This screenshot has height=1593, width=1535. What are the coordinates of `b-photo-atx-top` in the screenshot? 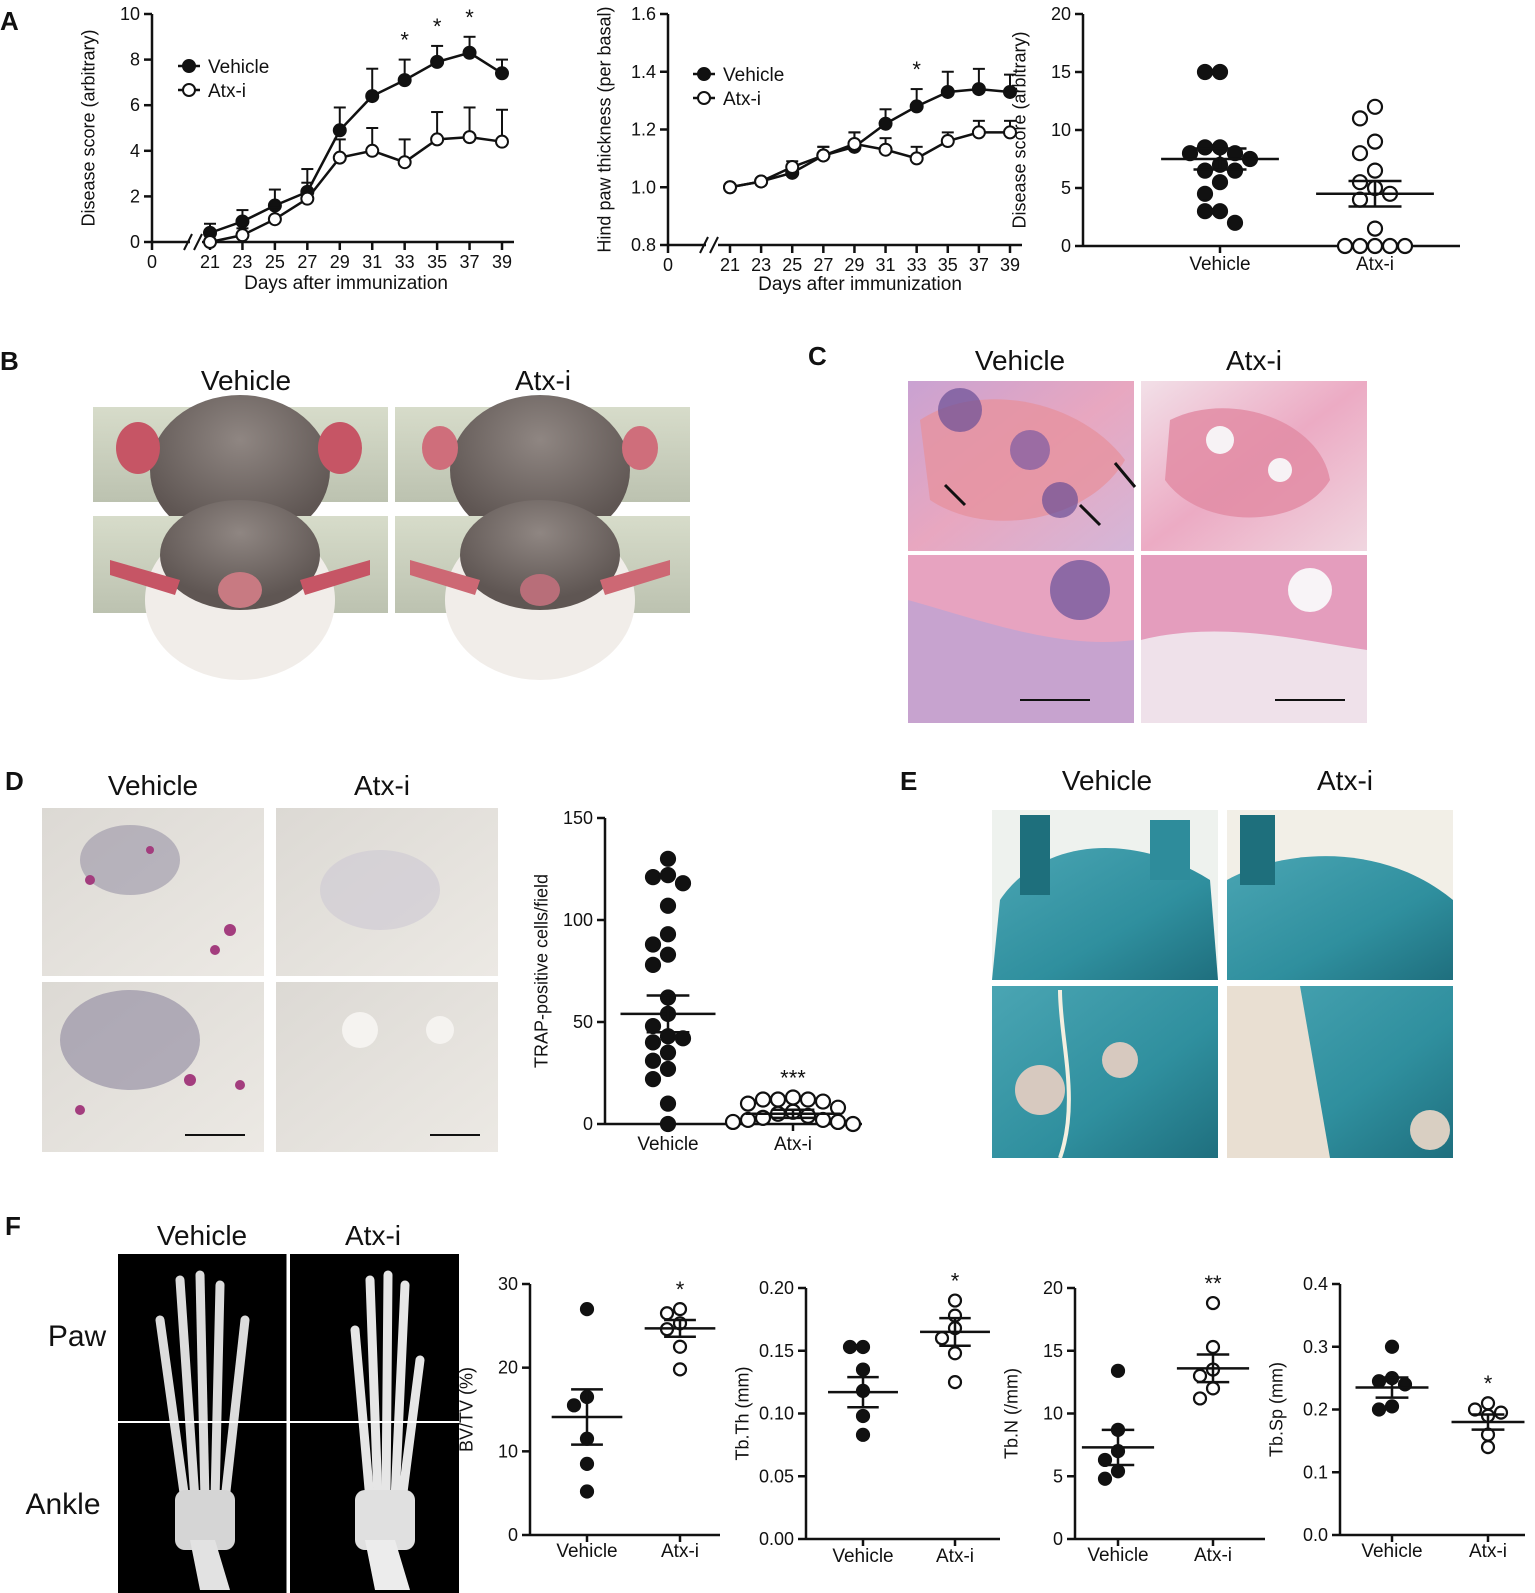 It's located at (542, 470).